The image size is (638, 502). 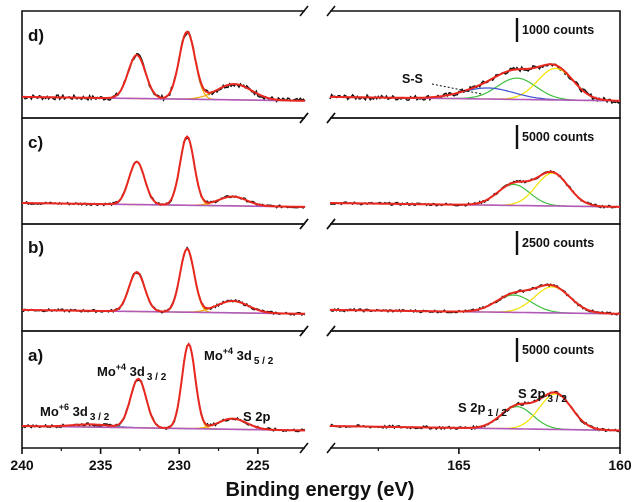 I want to click on panel-label: d), so click(x=36, y=35).